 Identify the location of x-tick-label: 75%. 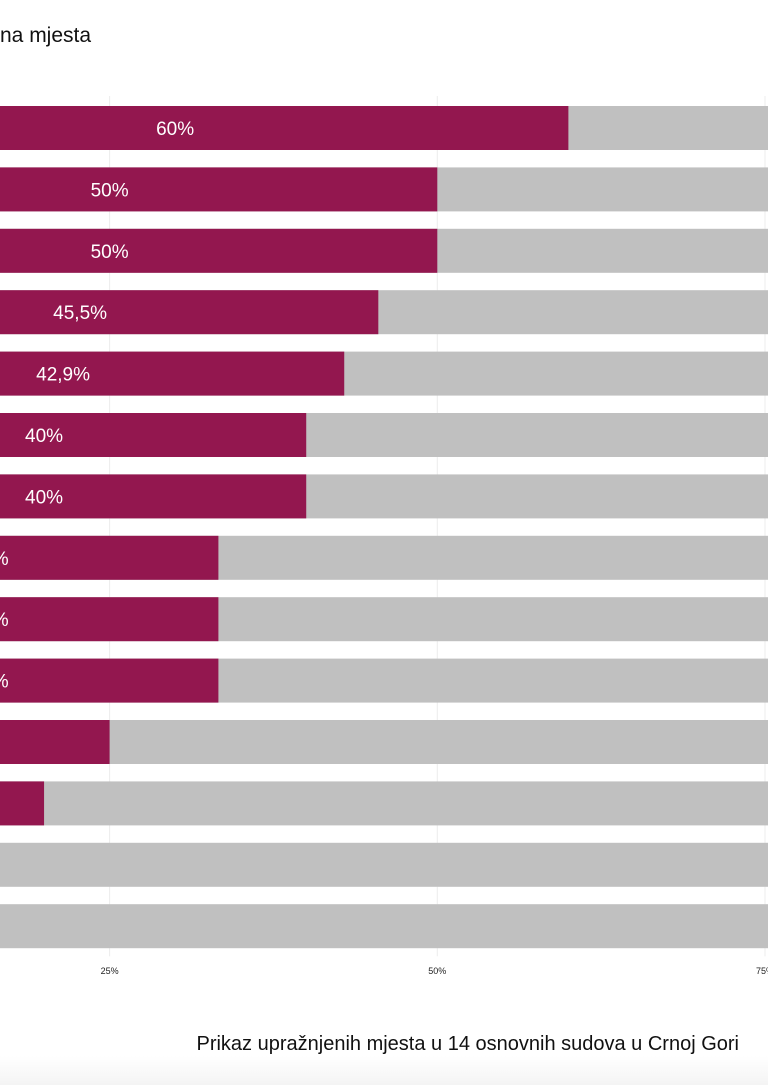
(762, 971).